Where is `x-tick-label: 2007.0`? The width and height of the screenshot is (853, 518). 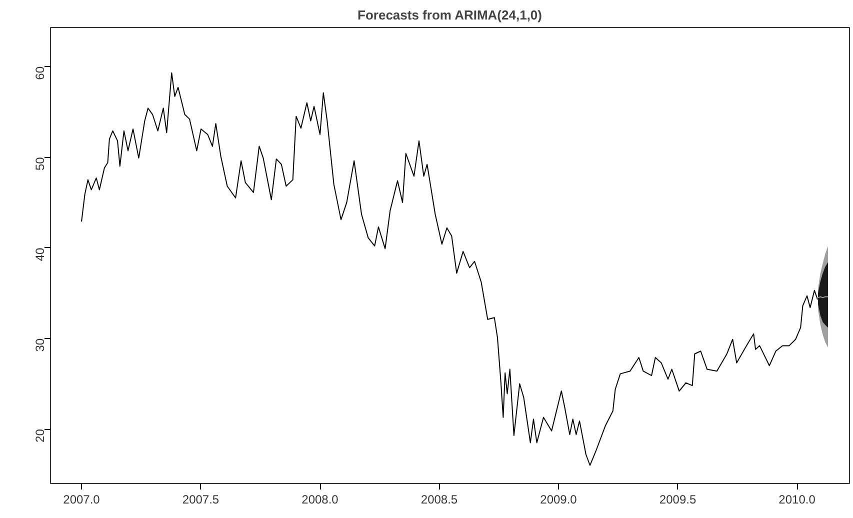 x-tick-label: 2007.0 is located at coordinates (81, 499).